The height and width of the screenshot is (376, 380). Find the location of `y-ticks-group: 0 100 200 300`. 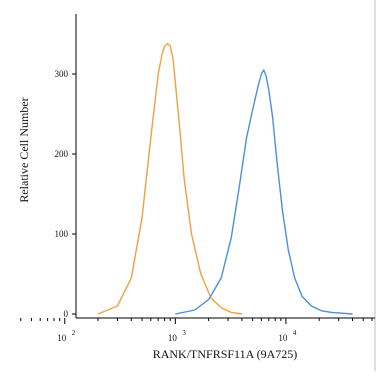

y-ticks-group: 0 100 200 300 is located at coordinates (65, 194).